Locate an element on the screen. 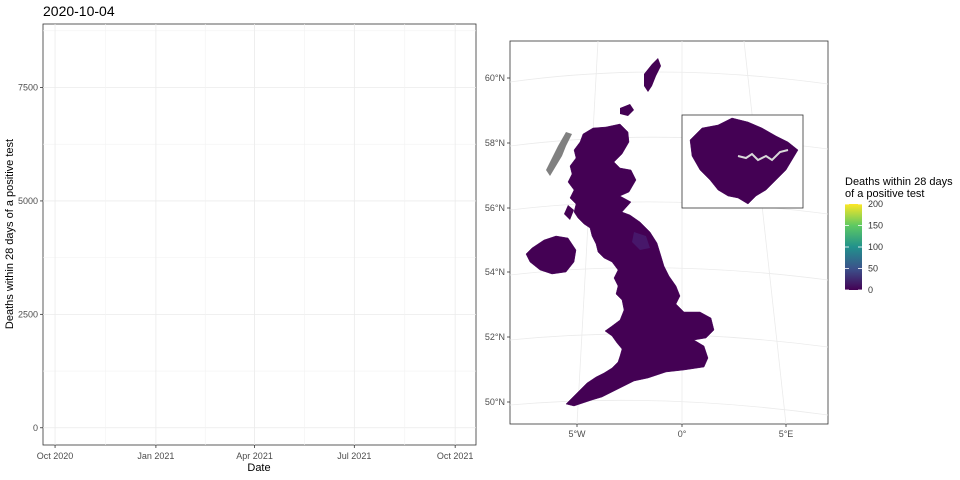 This screenshot has width=960, height=480. lat-label: 50°N is located at coordinates (495, 402).